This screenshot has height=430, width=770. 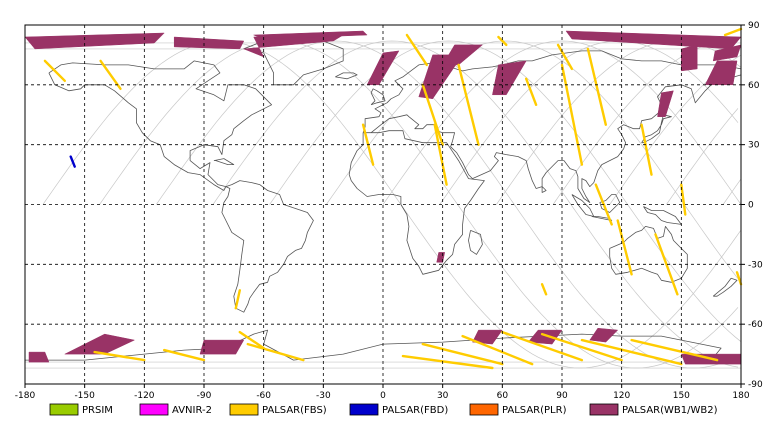 I want to click on y-tick-label: 0, so click(x=751, y=206).